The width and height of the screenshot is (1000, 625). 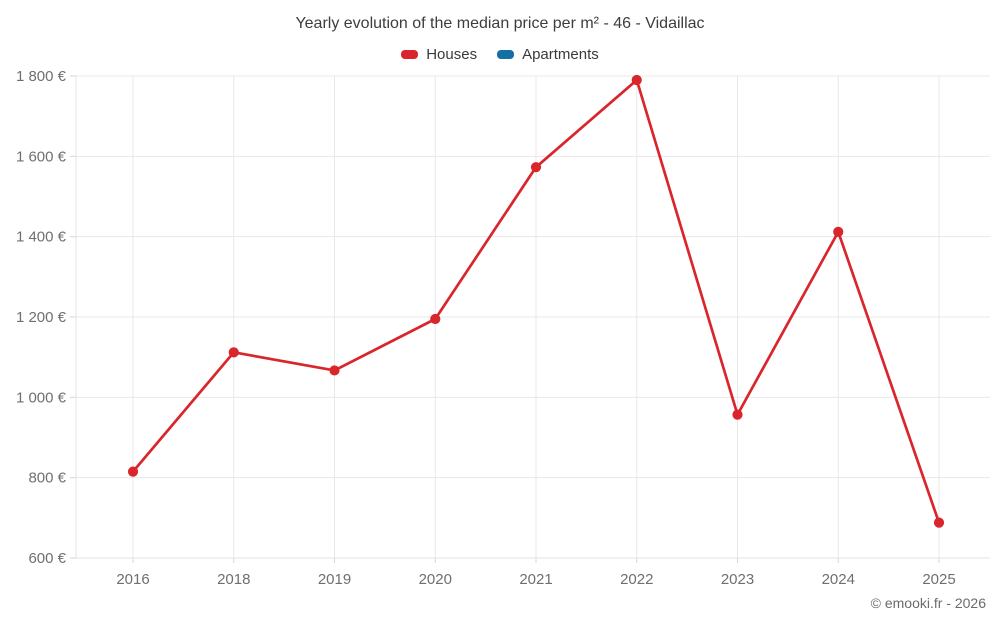 What do you see at coordinates (41, 156) in the screenshot?
I see `svg-text: 1 600 €` at bounding box center [41, 156].